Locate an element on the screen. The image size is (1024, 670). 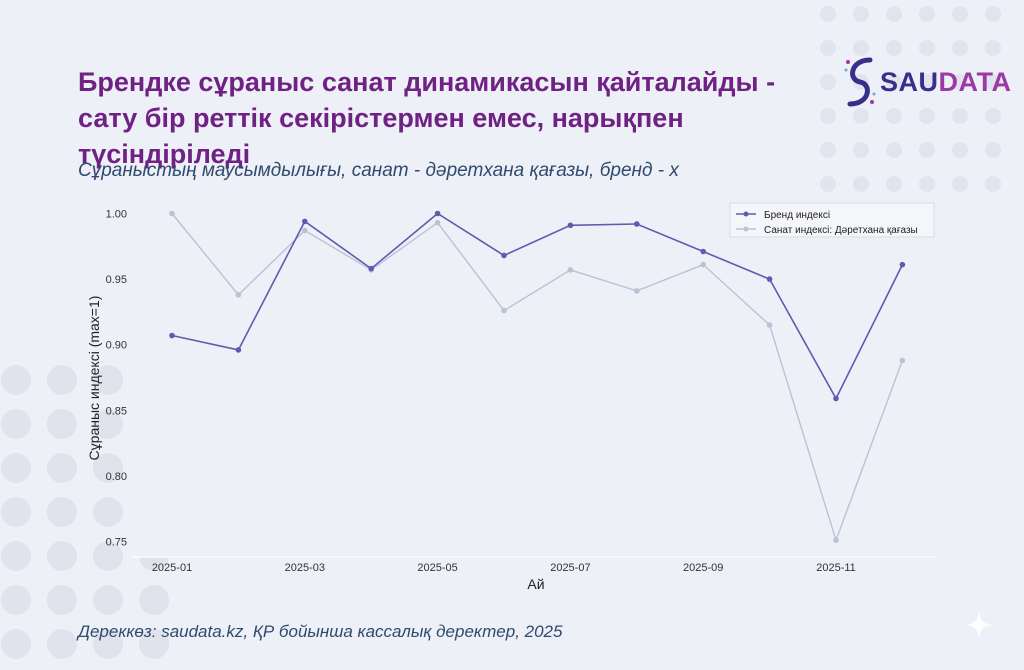
x-tick-label: 2025-11 is located at coordinates (836, 568).